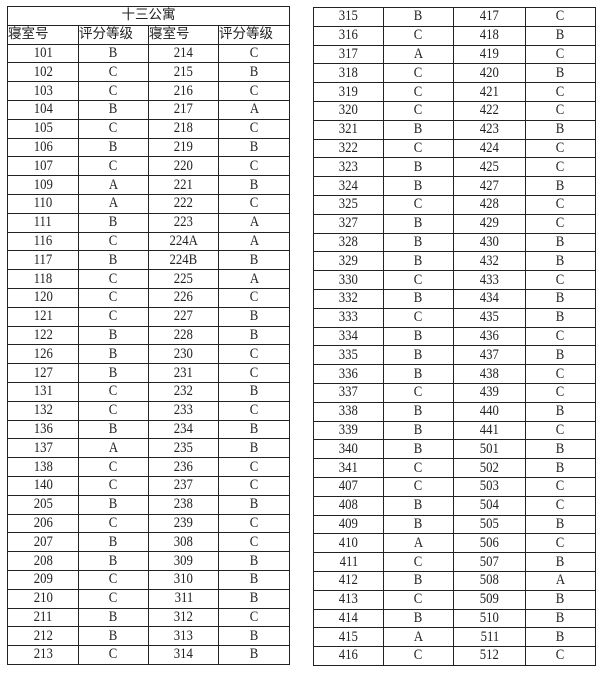 This screenshot has width=600, height=686. I want to click on room-number-cell: 408, so click(348, 505).